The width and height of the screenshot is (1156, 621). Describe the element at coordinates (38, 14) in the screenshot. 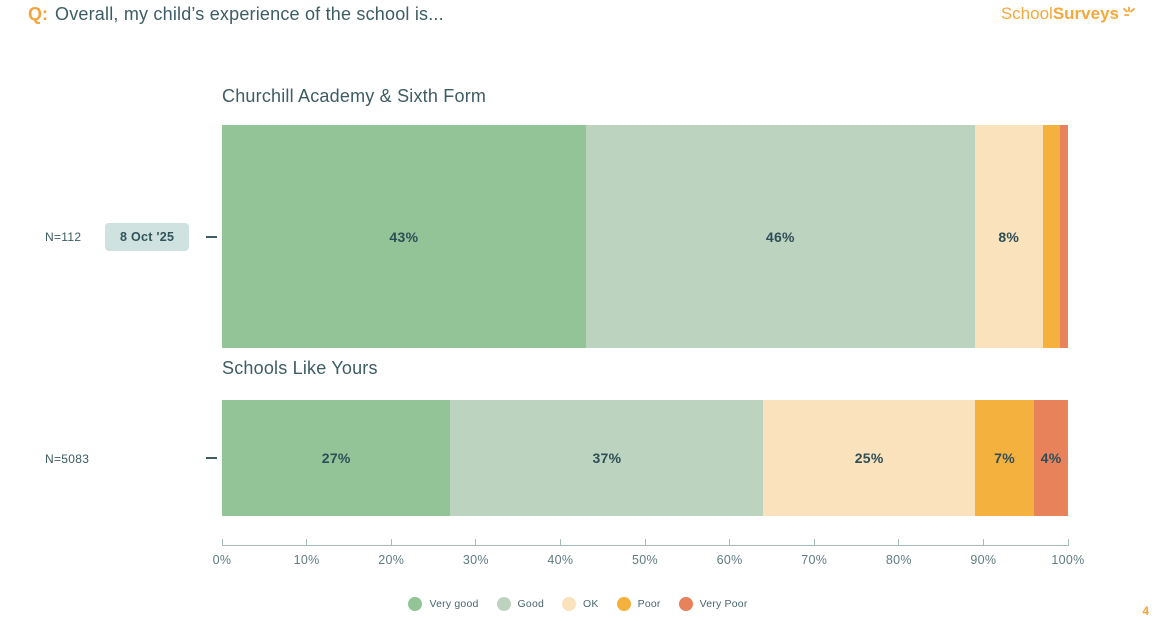

I see `question-prefix: Q:` at that location.